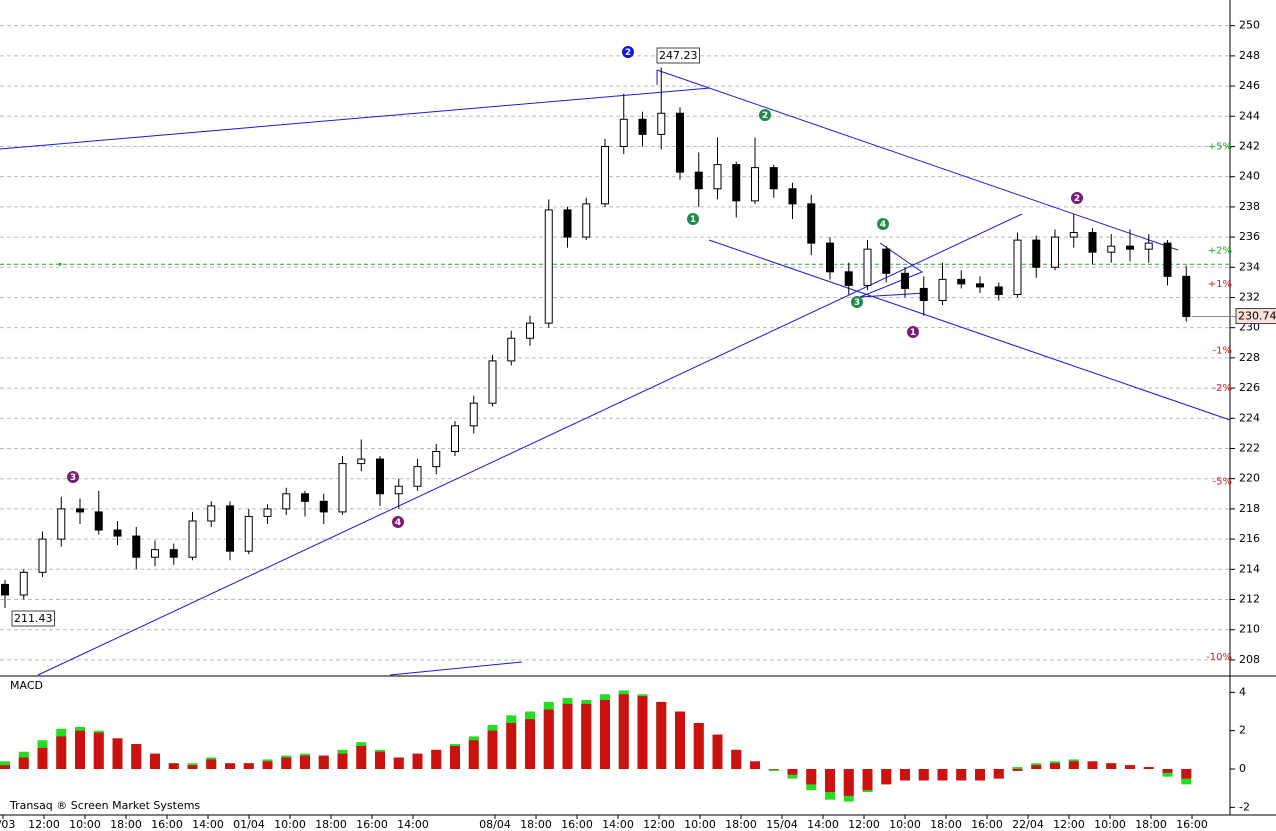  What do you see at coordinates (26, 685) in the screenshot?
I see `macd-title: MACD` at bounding box center [26, 685].